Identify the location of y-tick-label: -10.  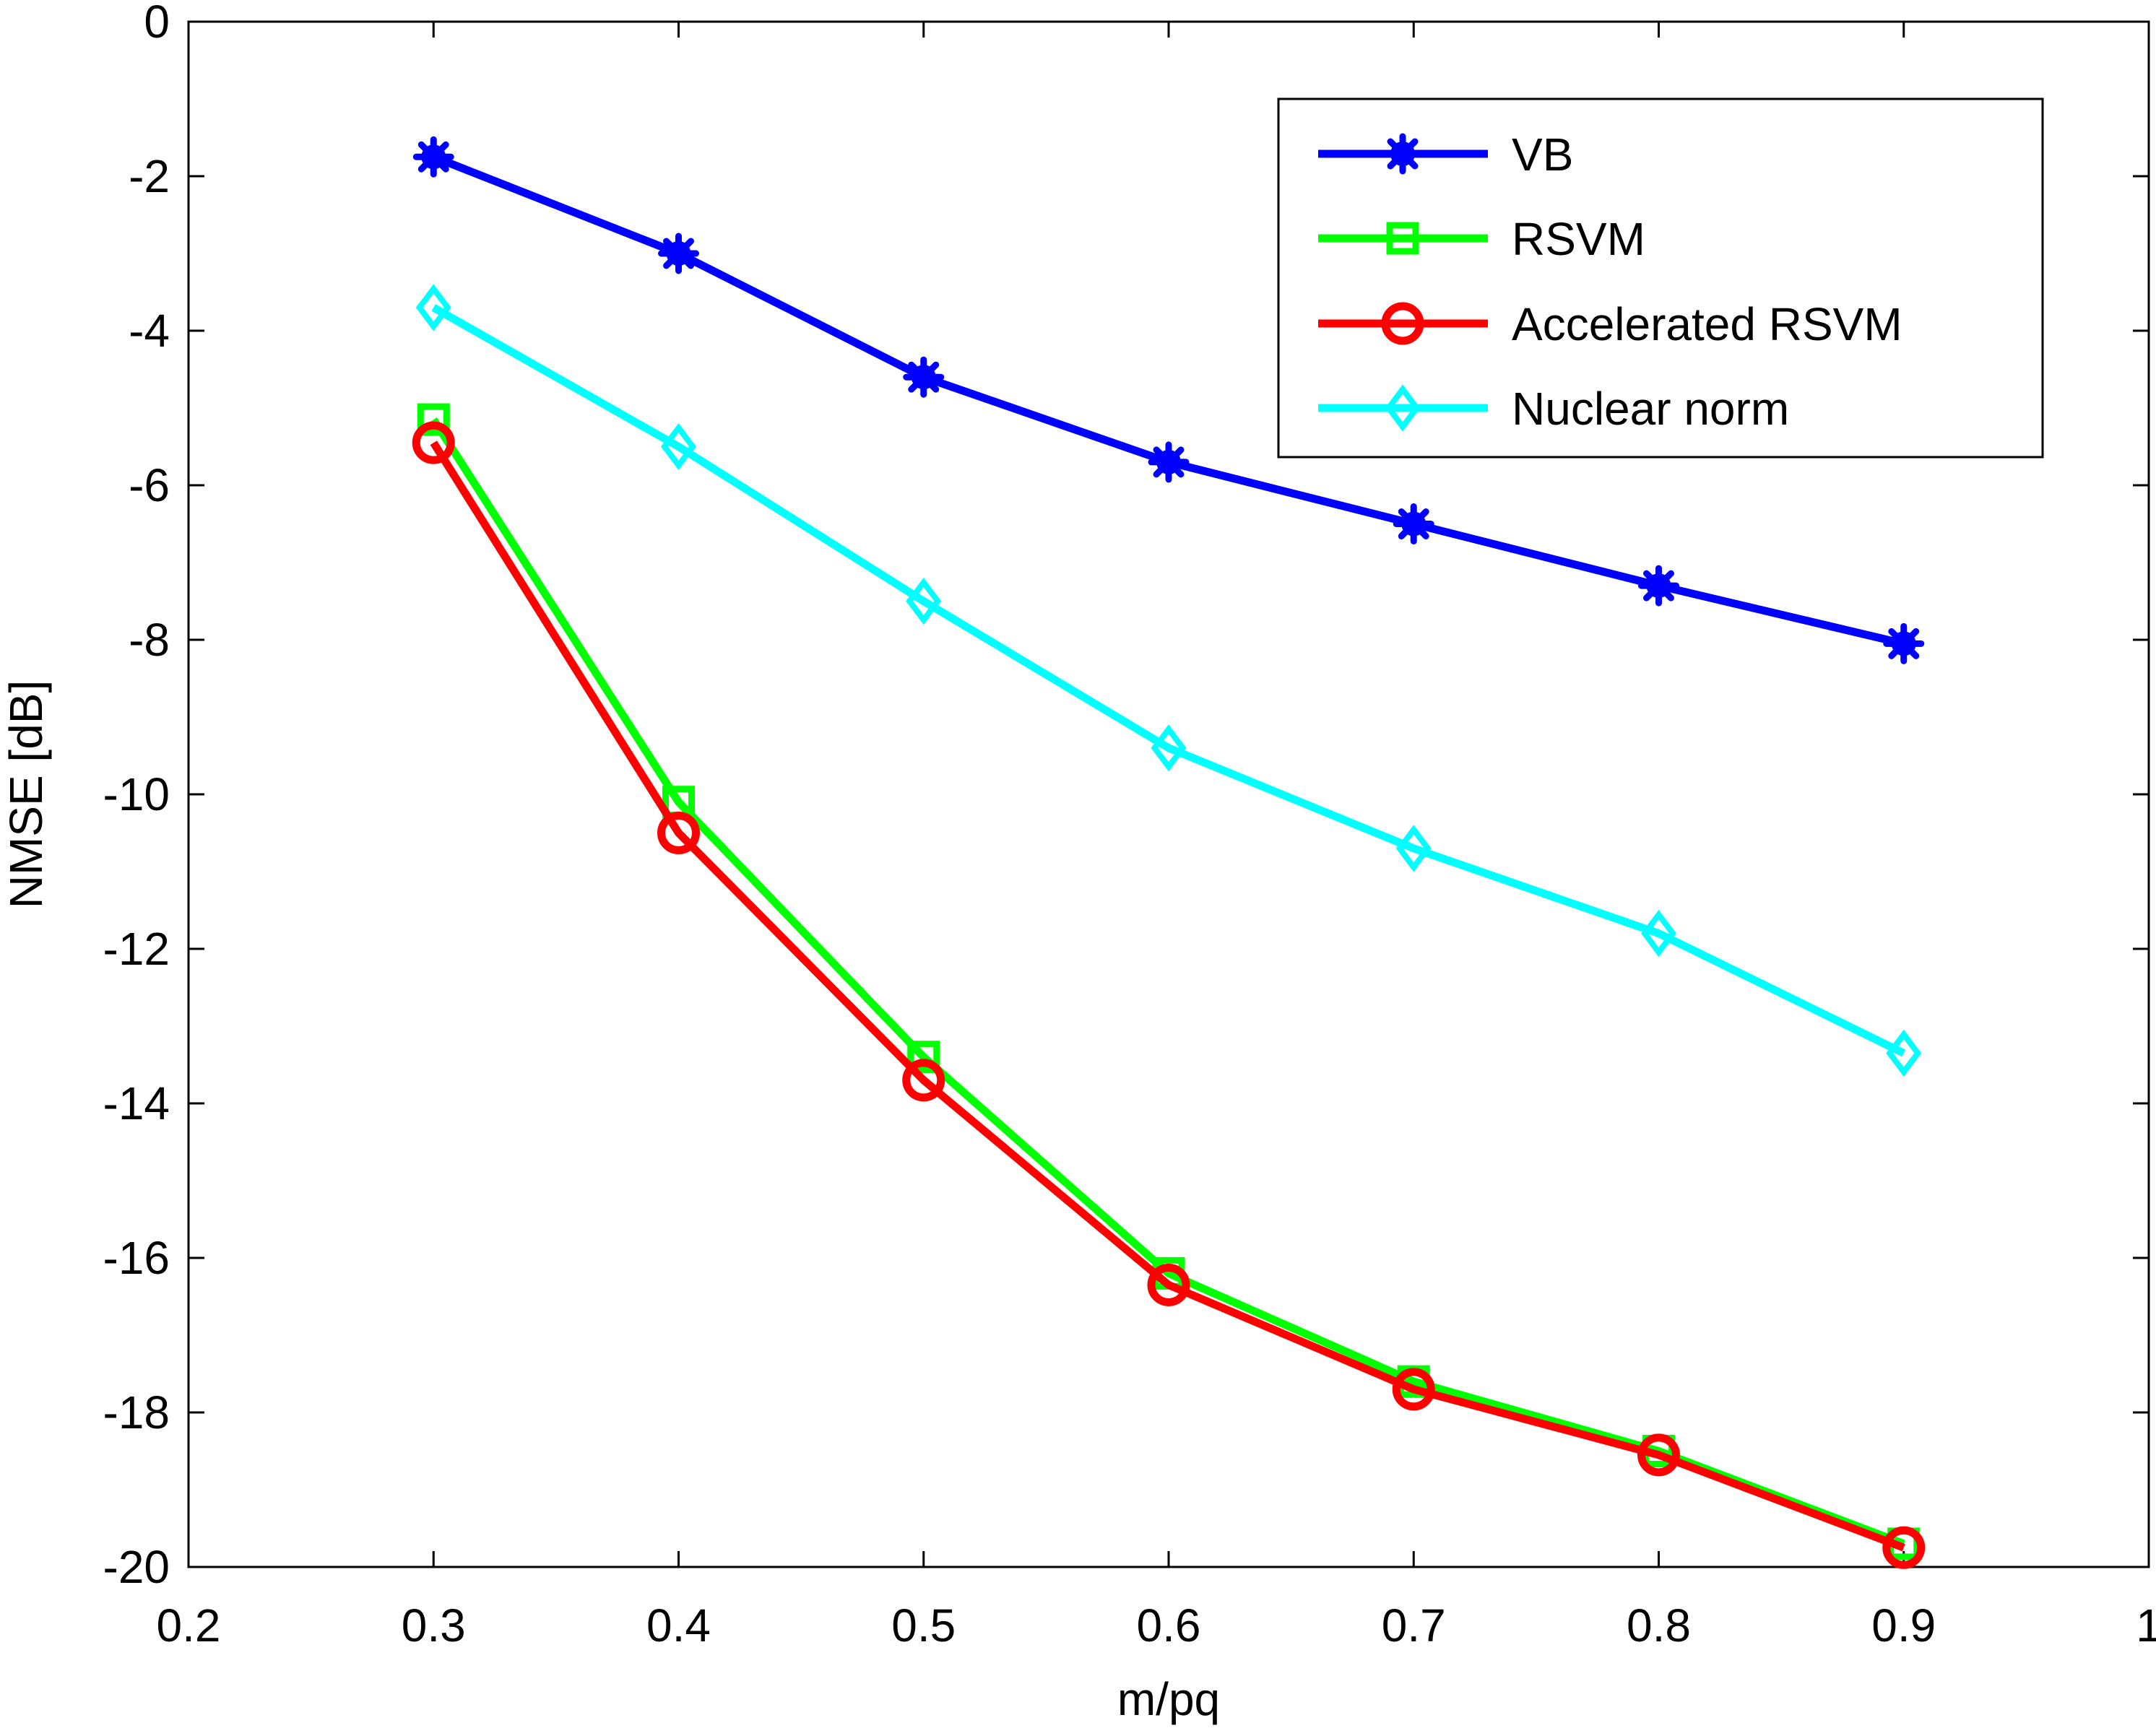
(136, 794).